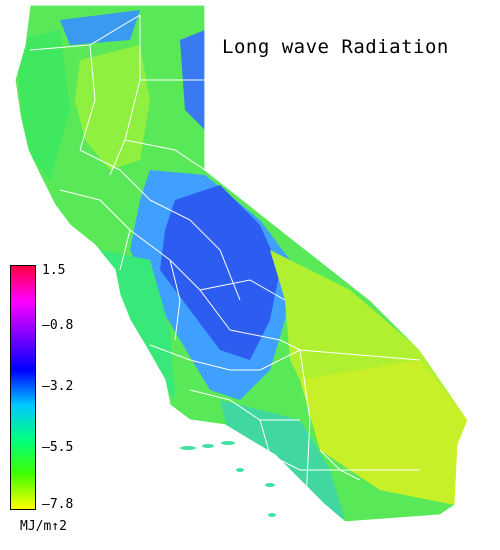 The width and height of the screenshot is (500, 550). I want to click on channel-islands, so click(228, 479).